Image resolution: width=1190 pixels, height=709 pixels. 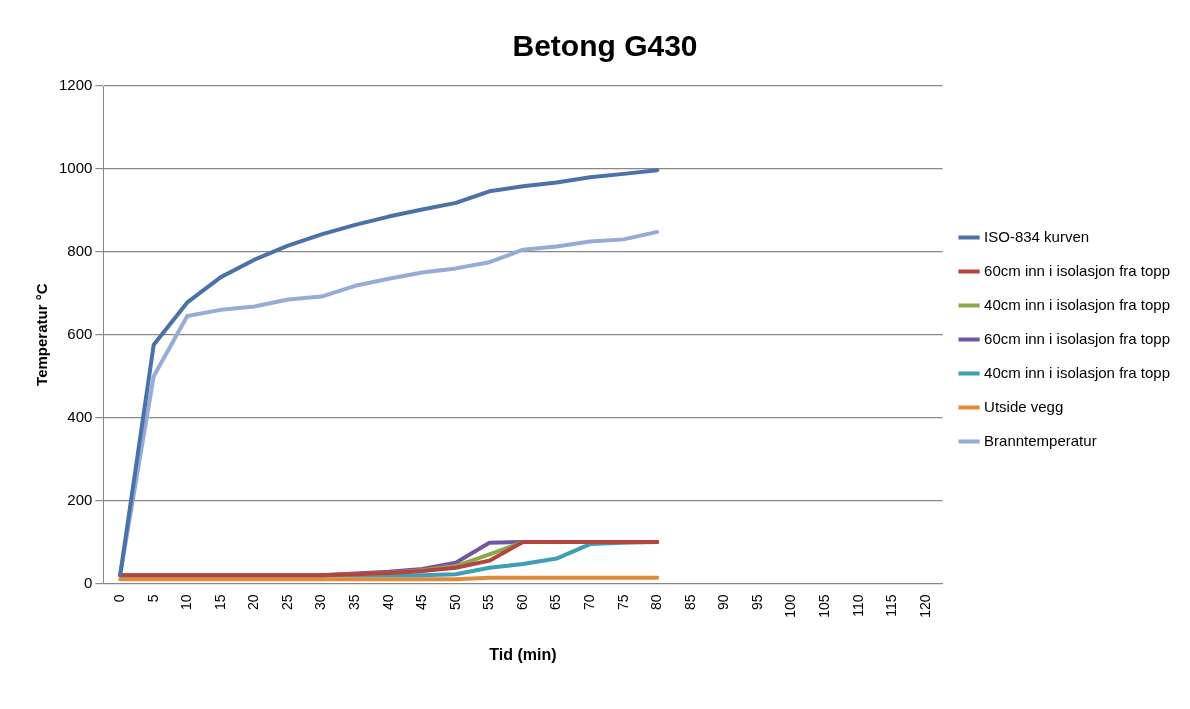 What do you see at coordinates (823, 606) in the screenshot?
I see `x-tick-label: 105` at bounding box center [823, 606].